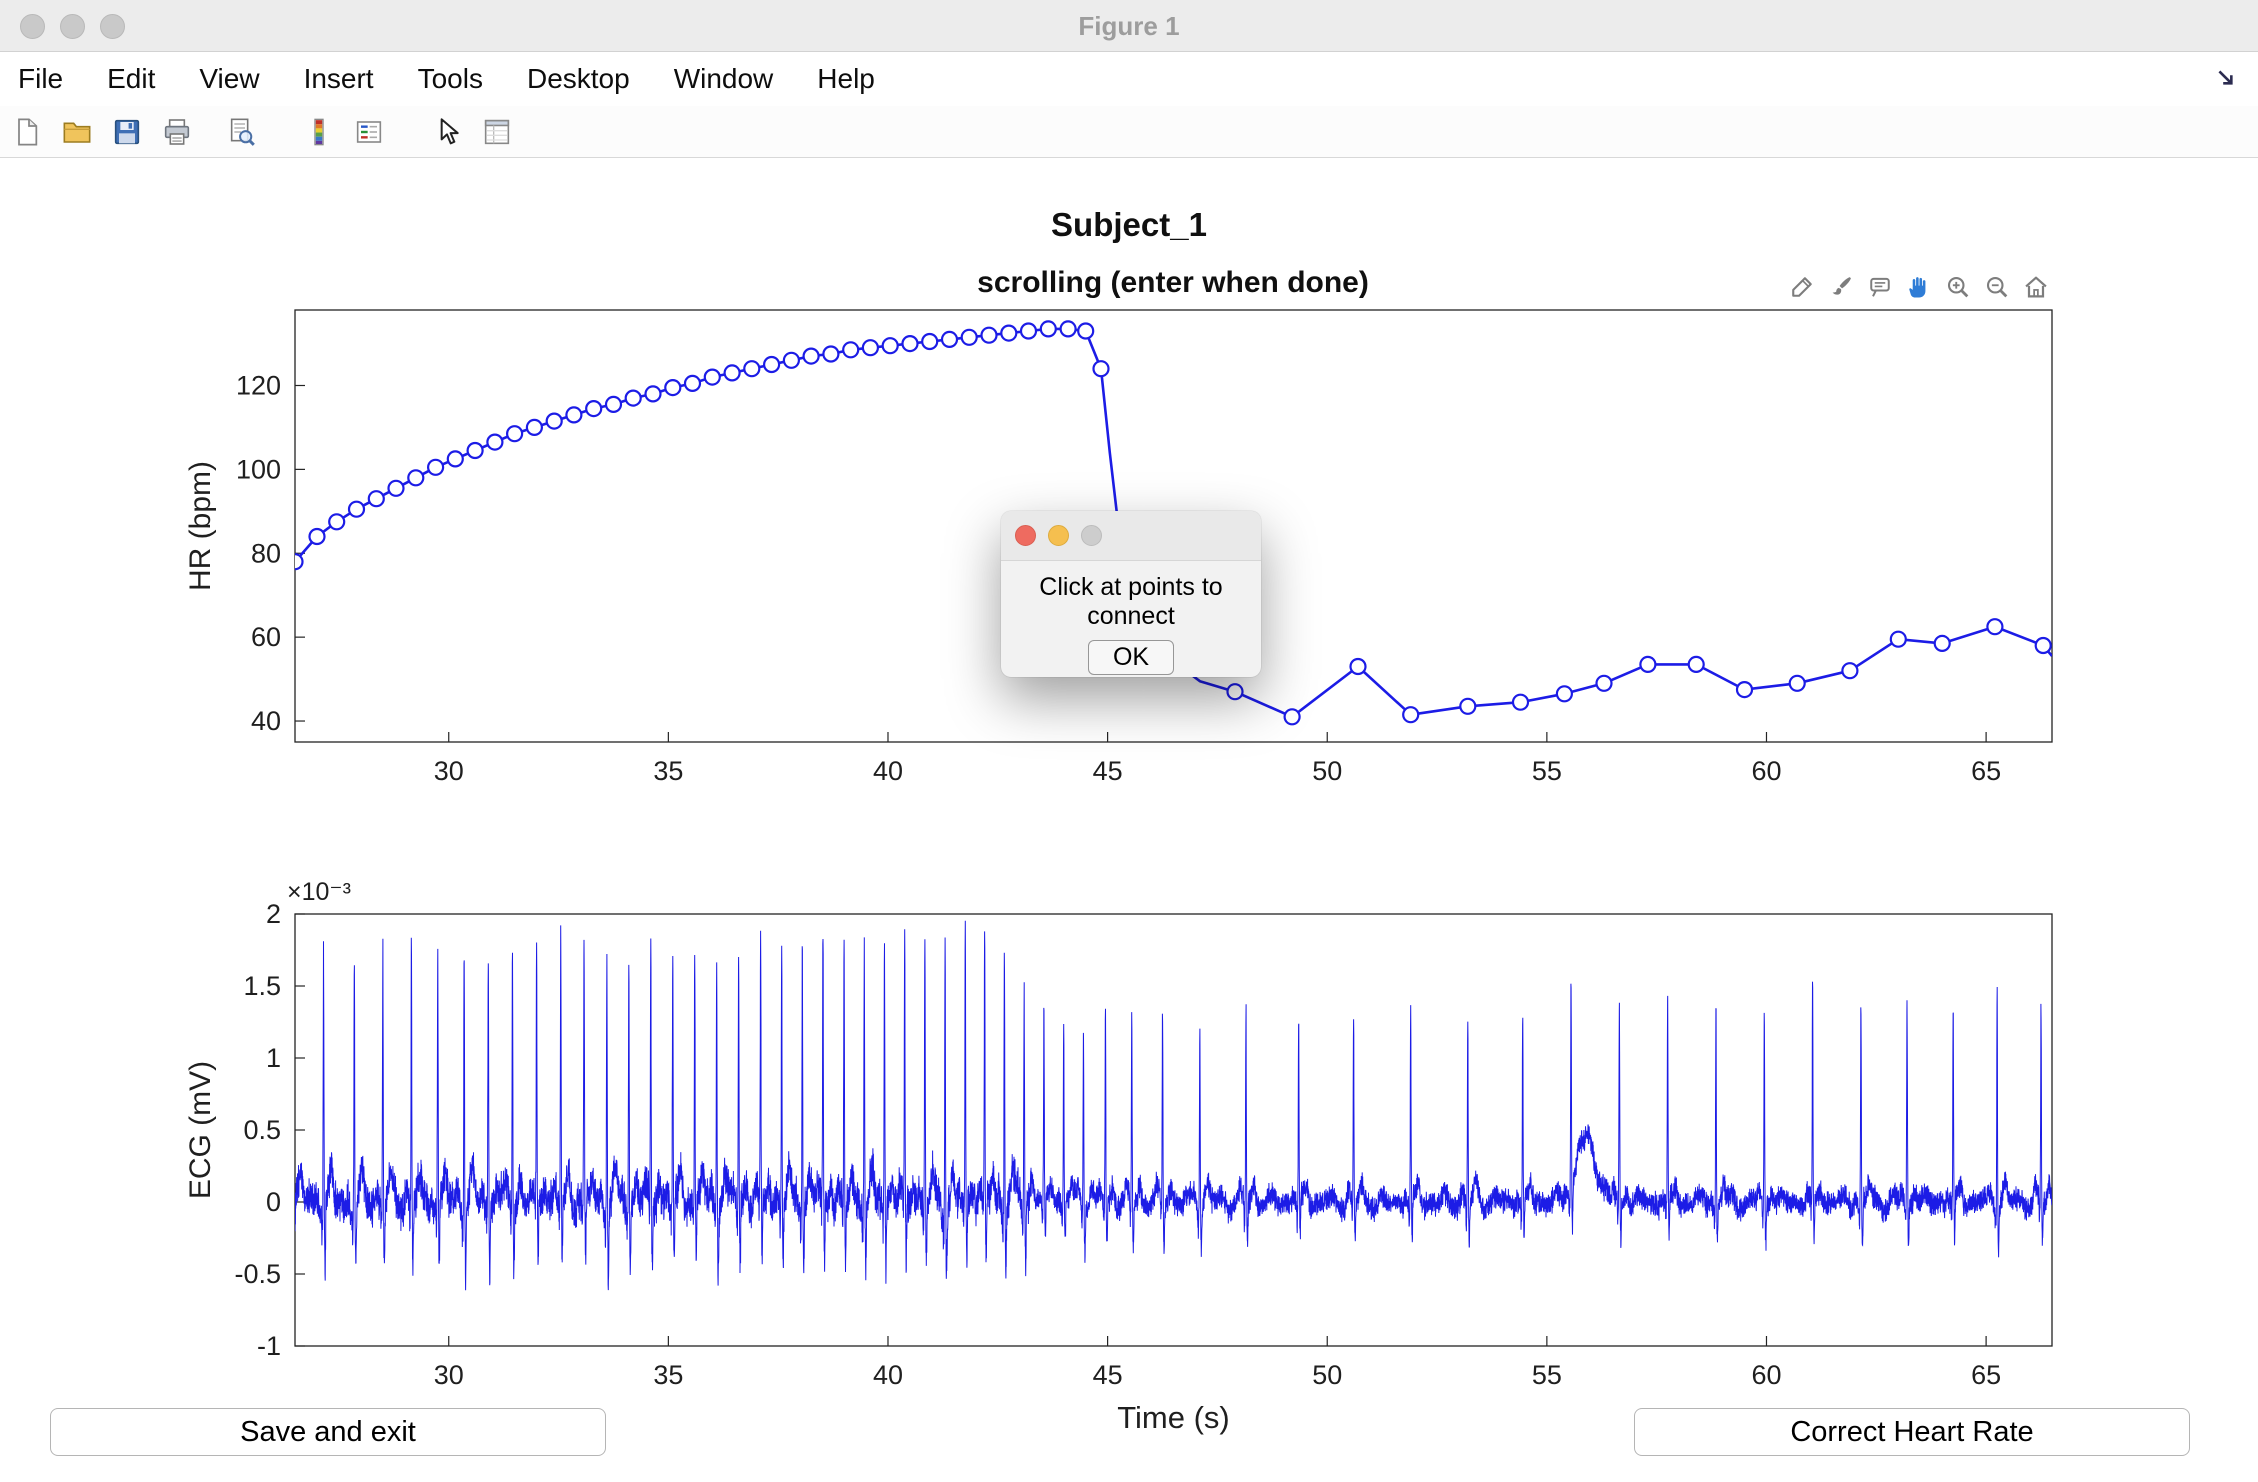 The width and height of the screenshot is (2258, 1482). What do you see at coordinates (1766, 1375) in the screenshot?
I see `ecg-x-tick-label: 60` at bounding box center [1766, 1375].